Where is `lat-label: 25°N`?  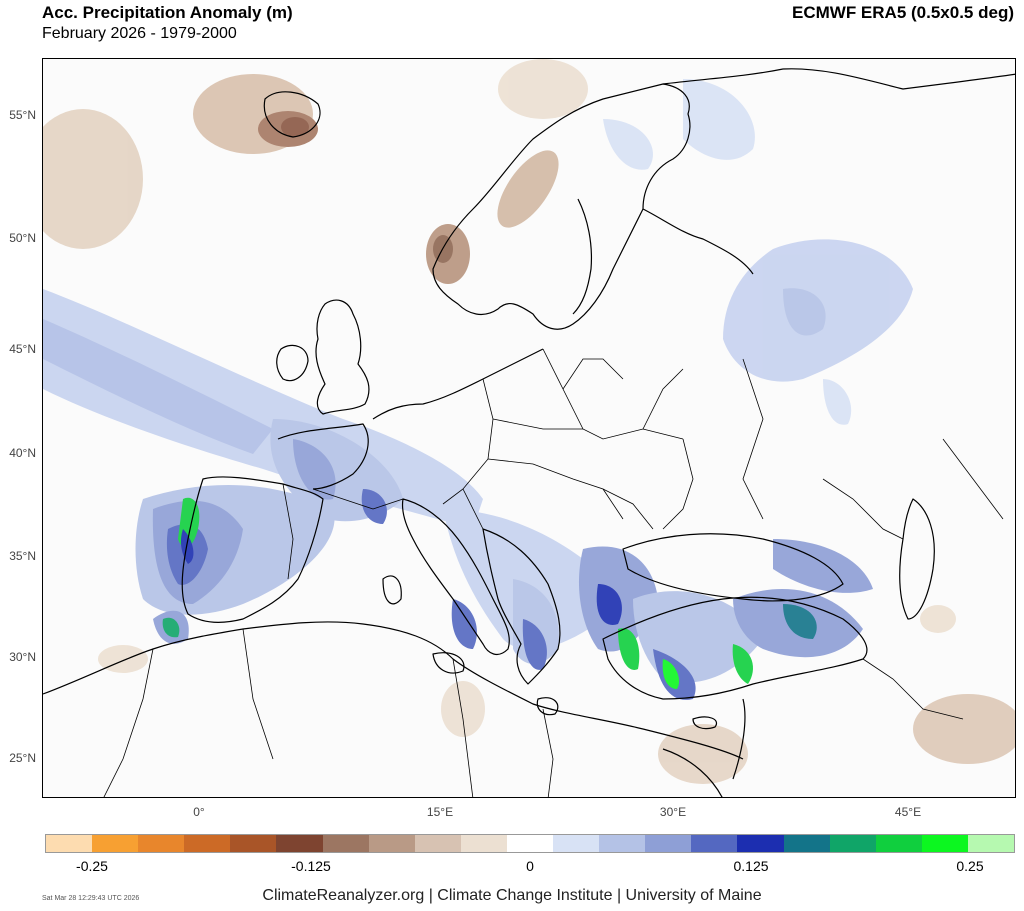
lat-label: 25°N is located at coordinates (22, 758).